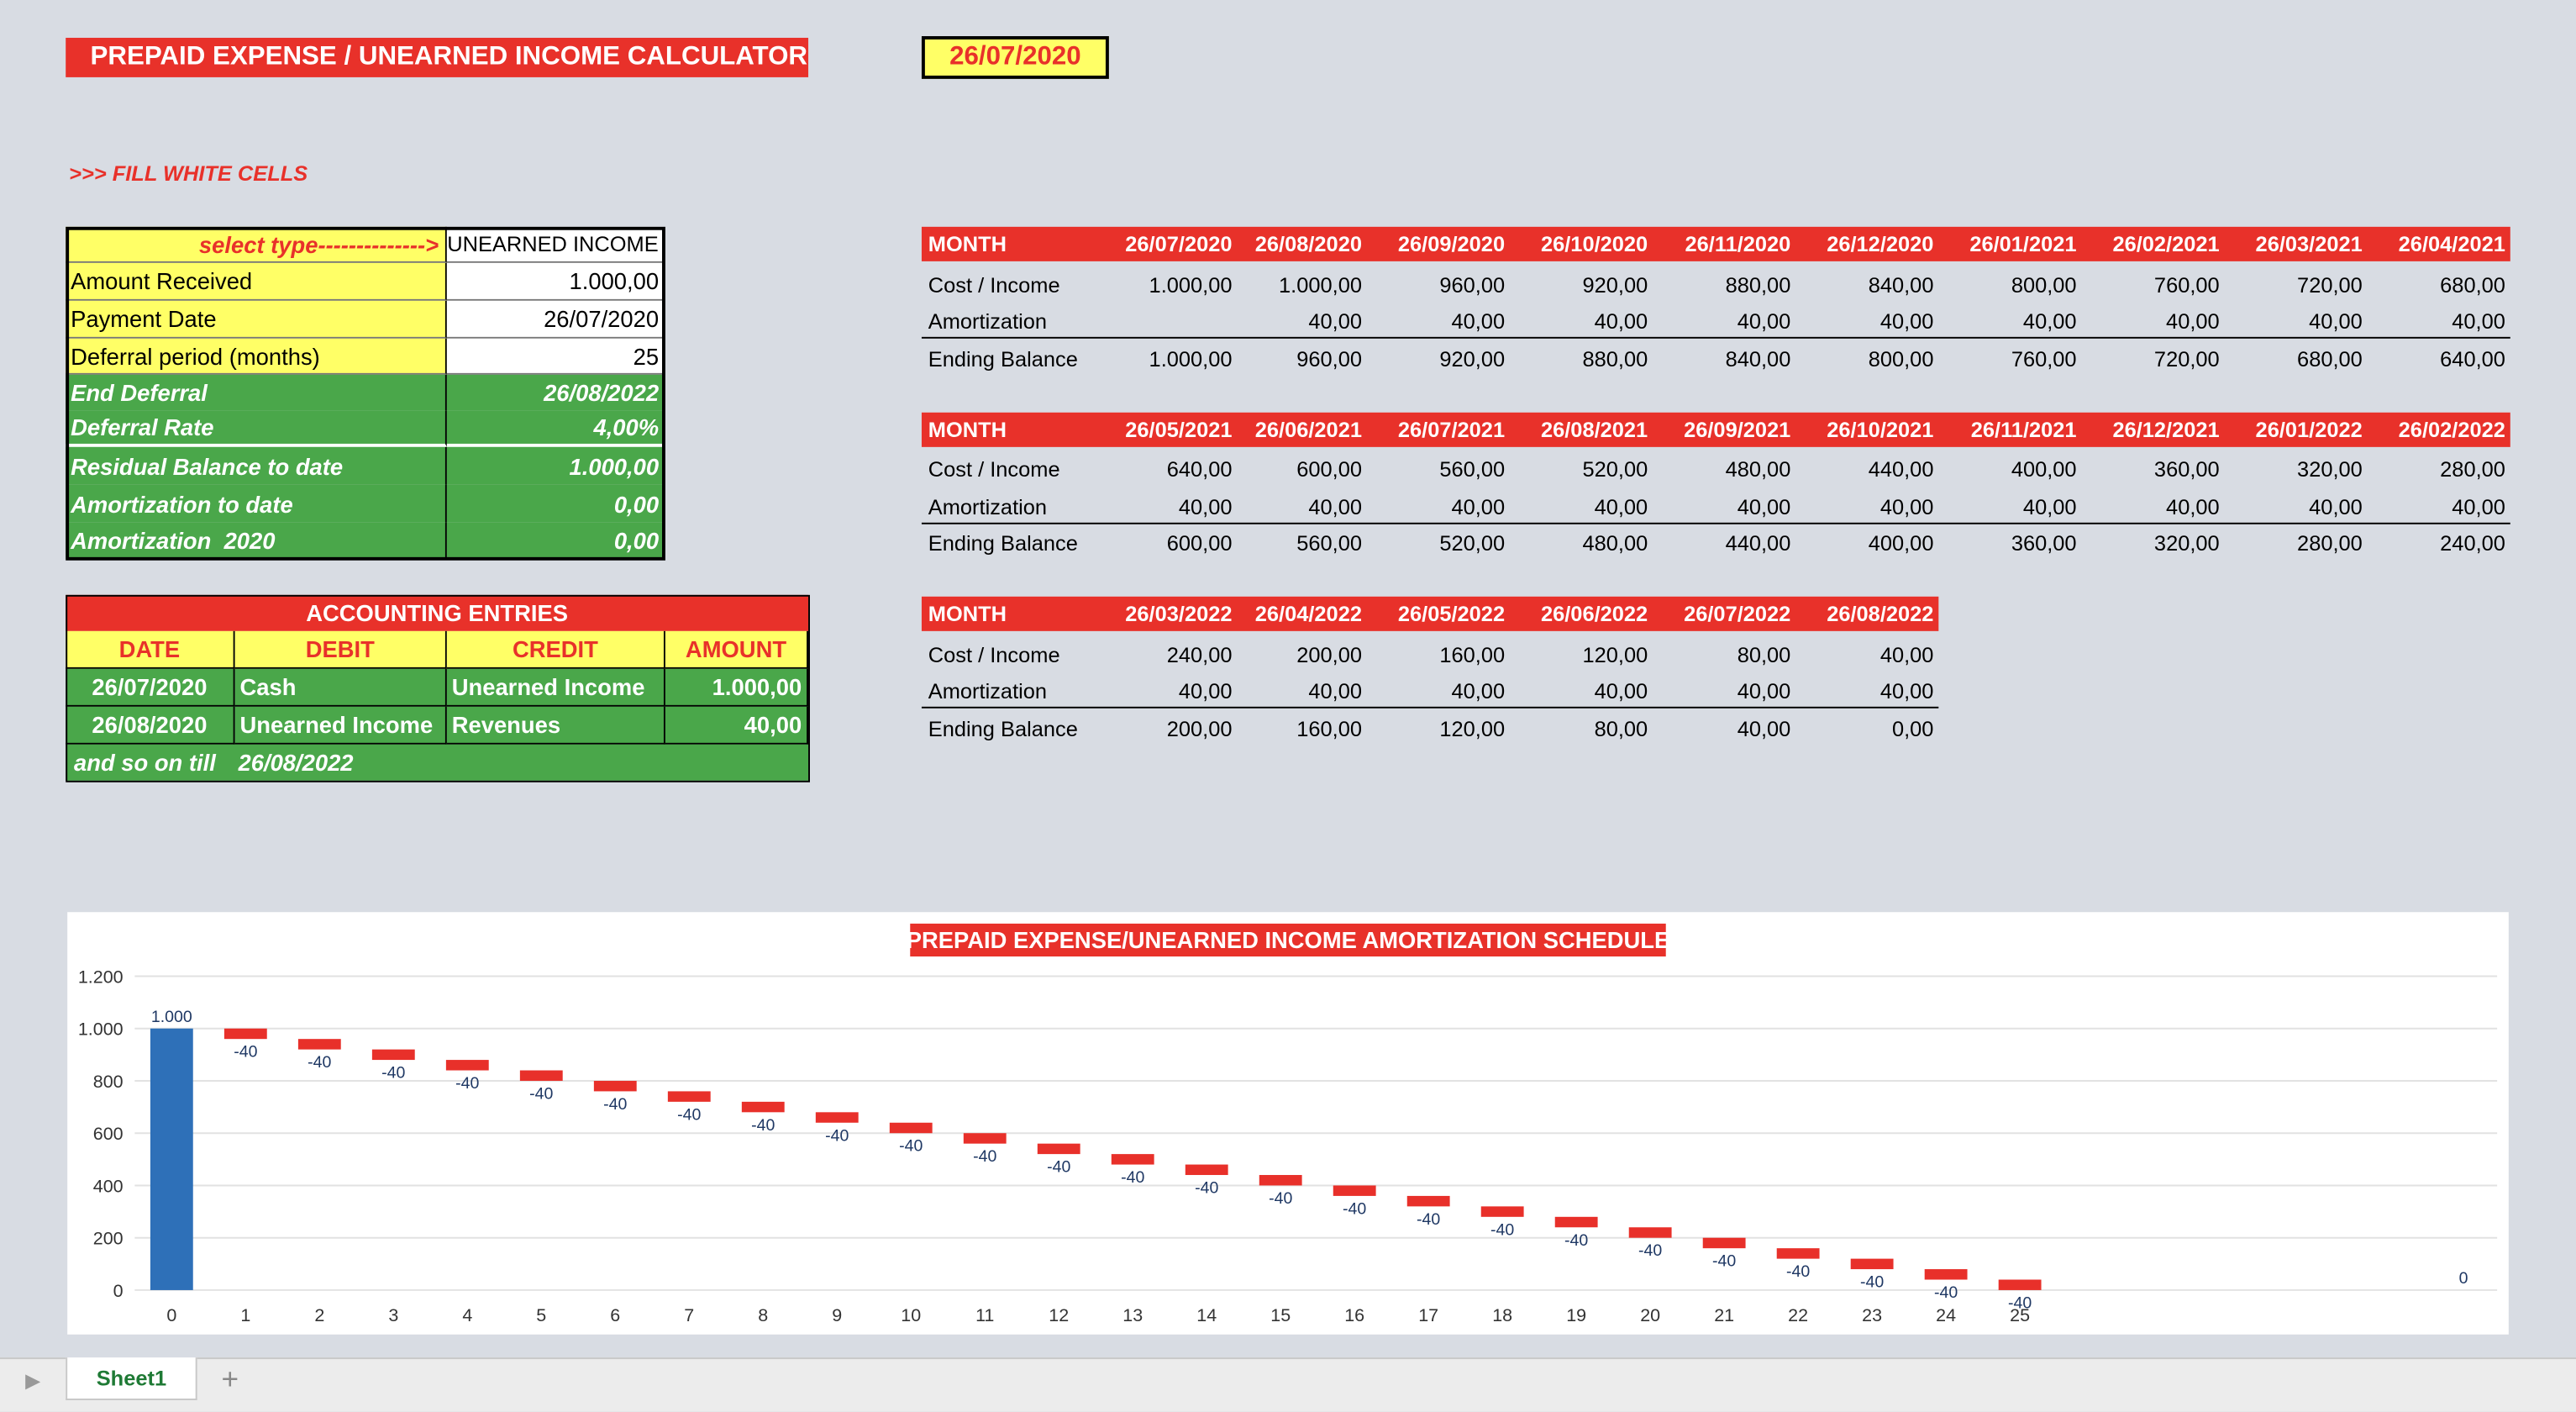 The height and width of the screenshot is (1412, 2576). What do you see at coordinates (1451, 429) in the screenshot?
I see `schedule-date: 26/07/2021` at bounding box center [1451, 429].